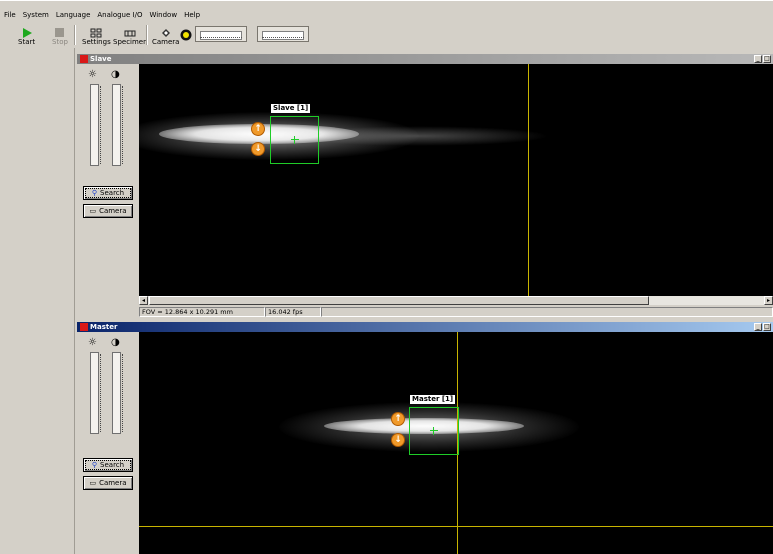 Image resolution: width=773 pixels, height=554 pixels. Describe the element at coordinates (96, 32) in the screenshot. I see `settings-icon` at that location.